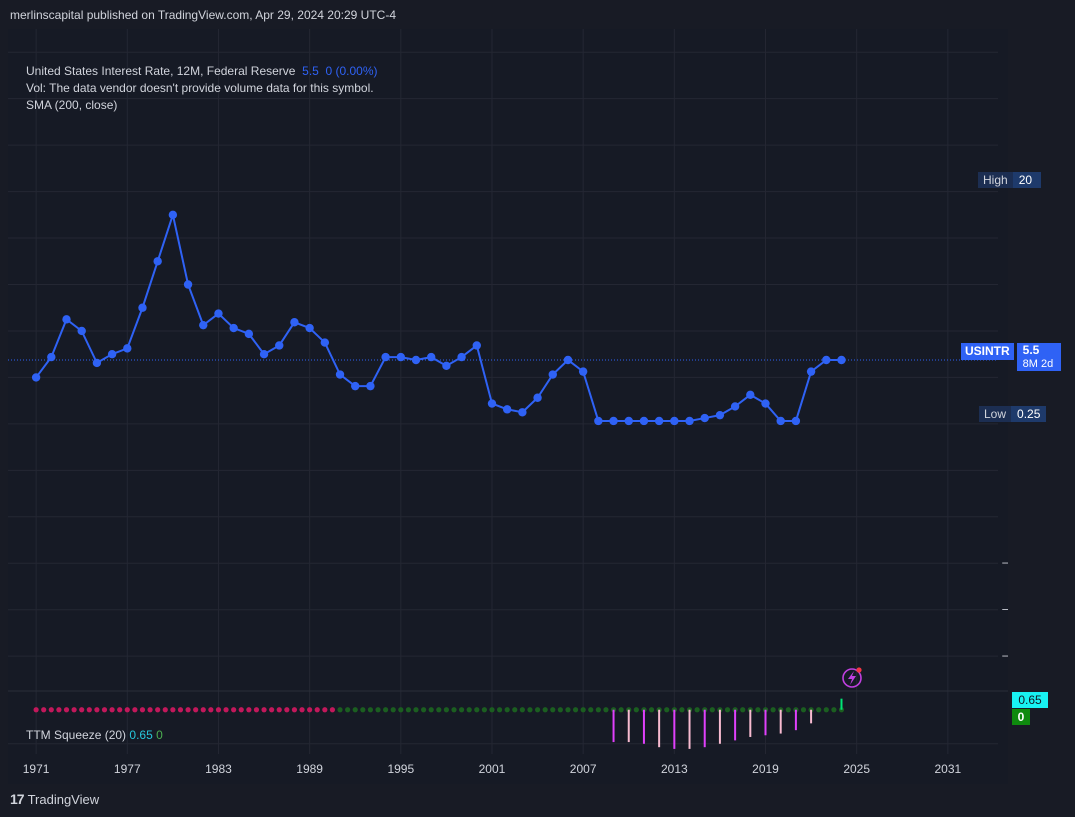  I want to click on time-tick-label: 1983, so click(218, 769).